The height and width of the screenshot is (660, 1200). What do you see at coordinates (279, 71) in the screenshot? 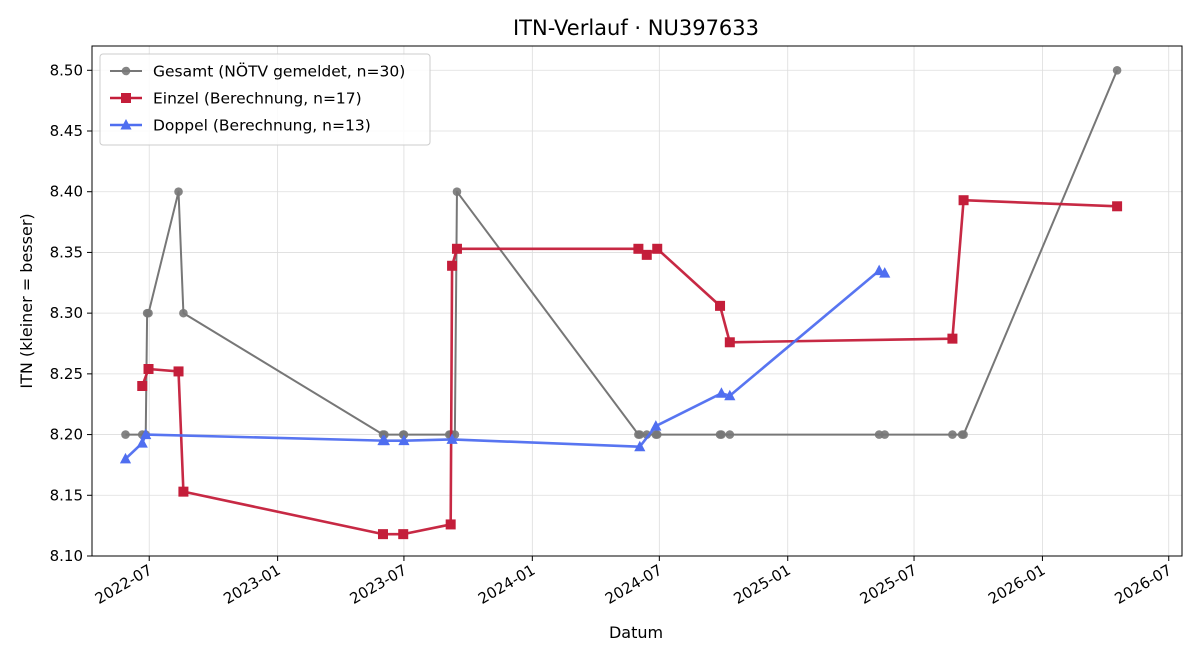
I see `legend-label: Gesamt (NÖTV gemeldet, n=30)` at bounding box center [279, 71].